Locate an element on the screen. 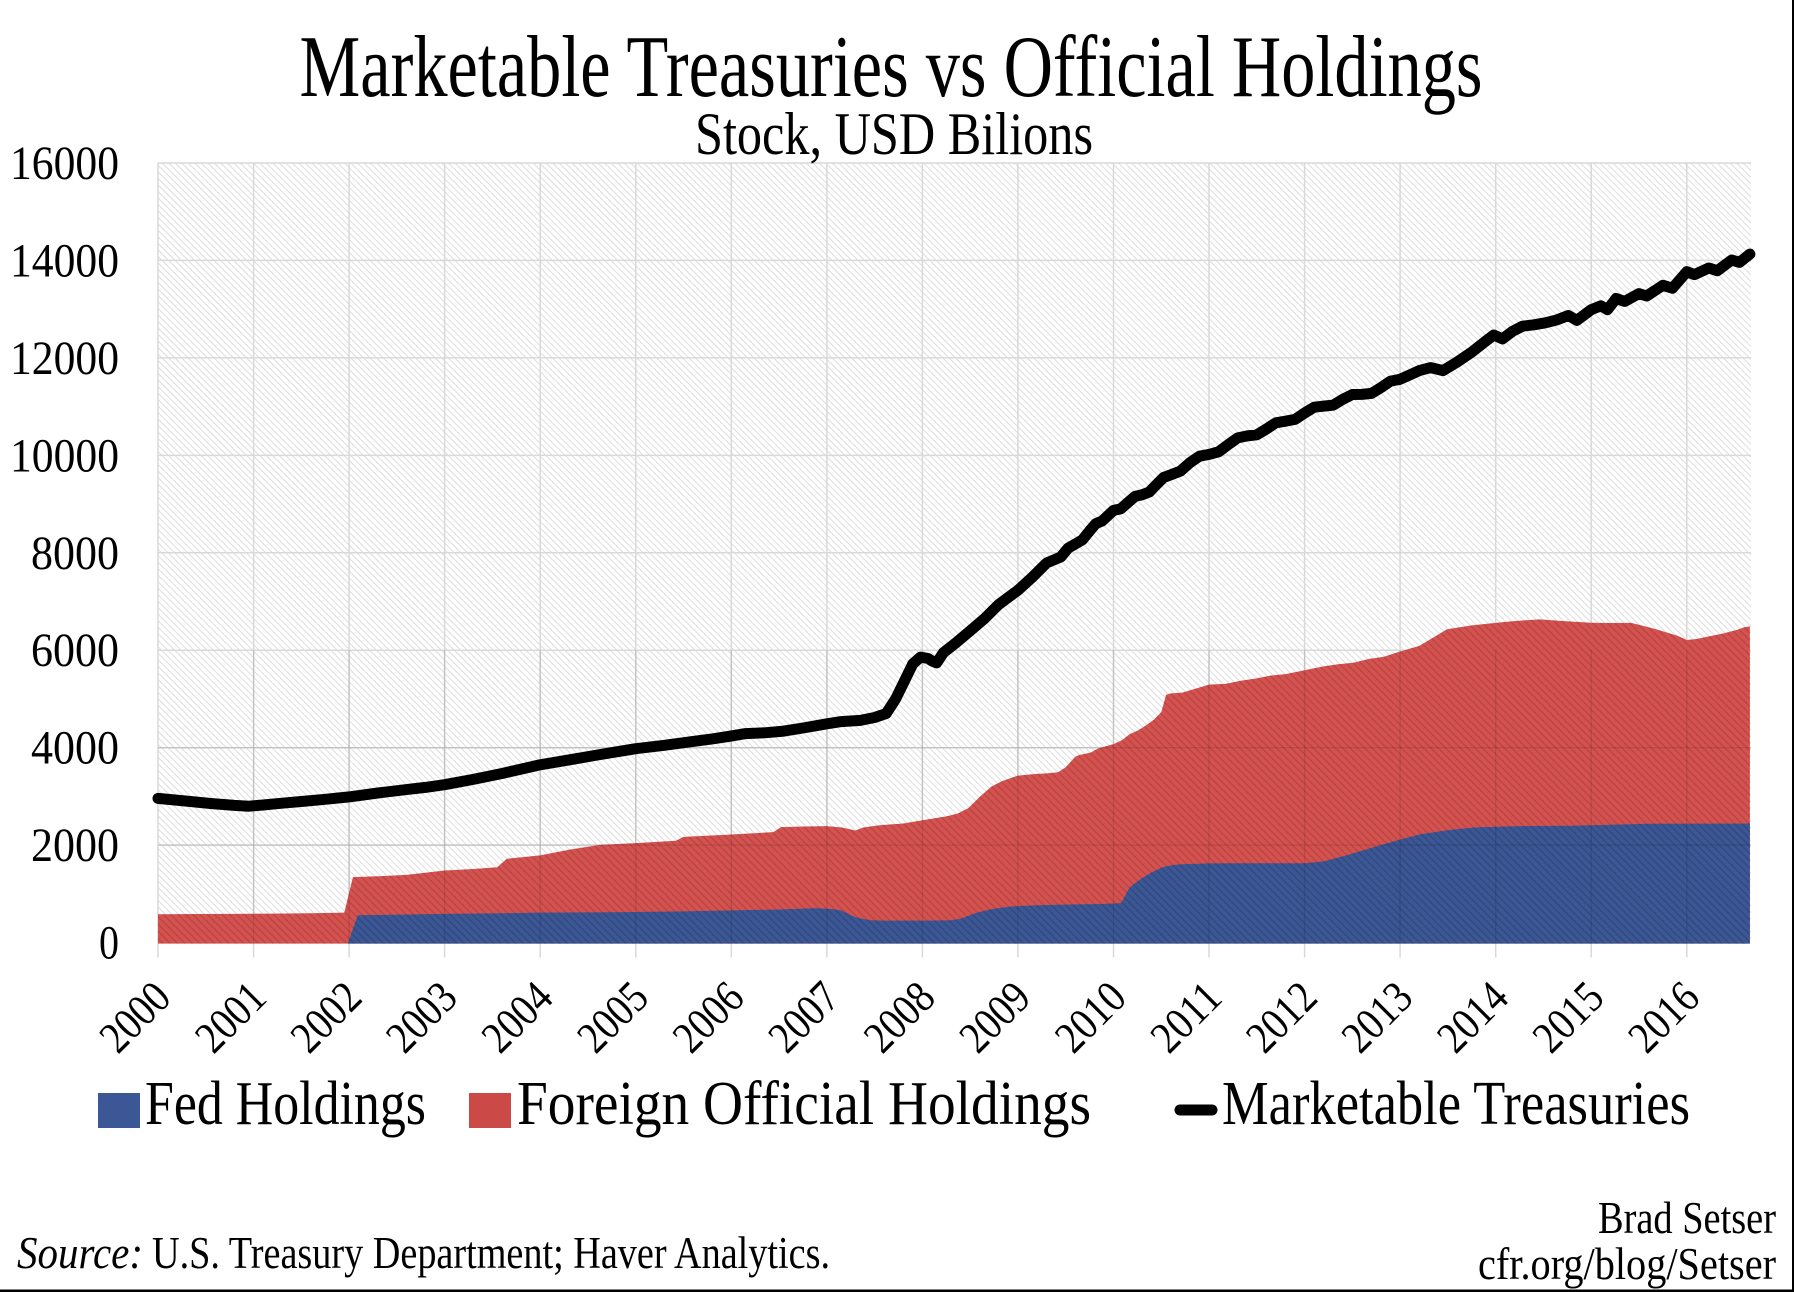  svg-text: 4000 is located at coordinates (75, 748).